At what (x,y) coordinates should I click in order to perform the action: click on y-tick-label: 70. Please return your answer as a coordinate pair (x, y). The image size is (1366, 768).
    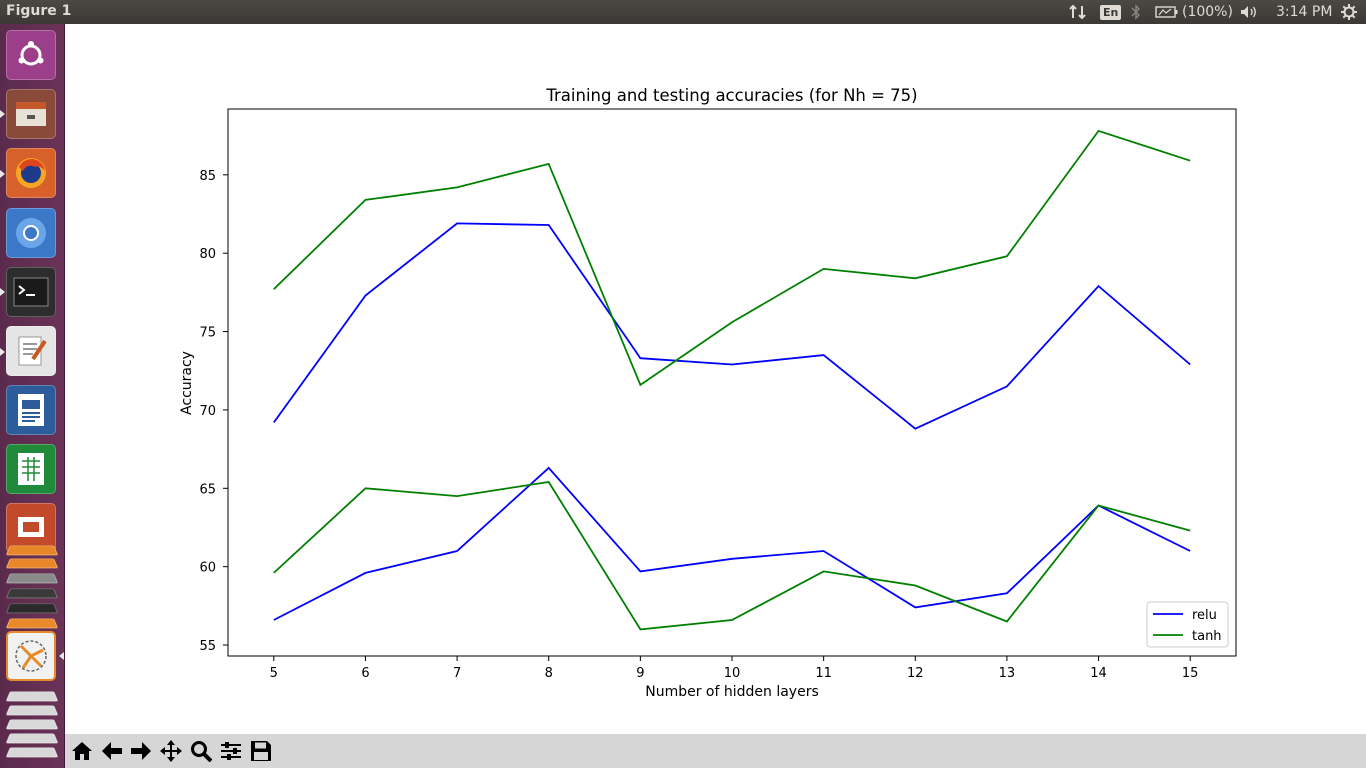
    Looking at the image, I should click on (207, 411).